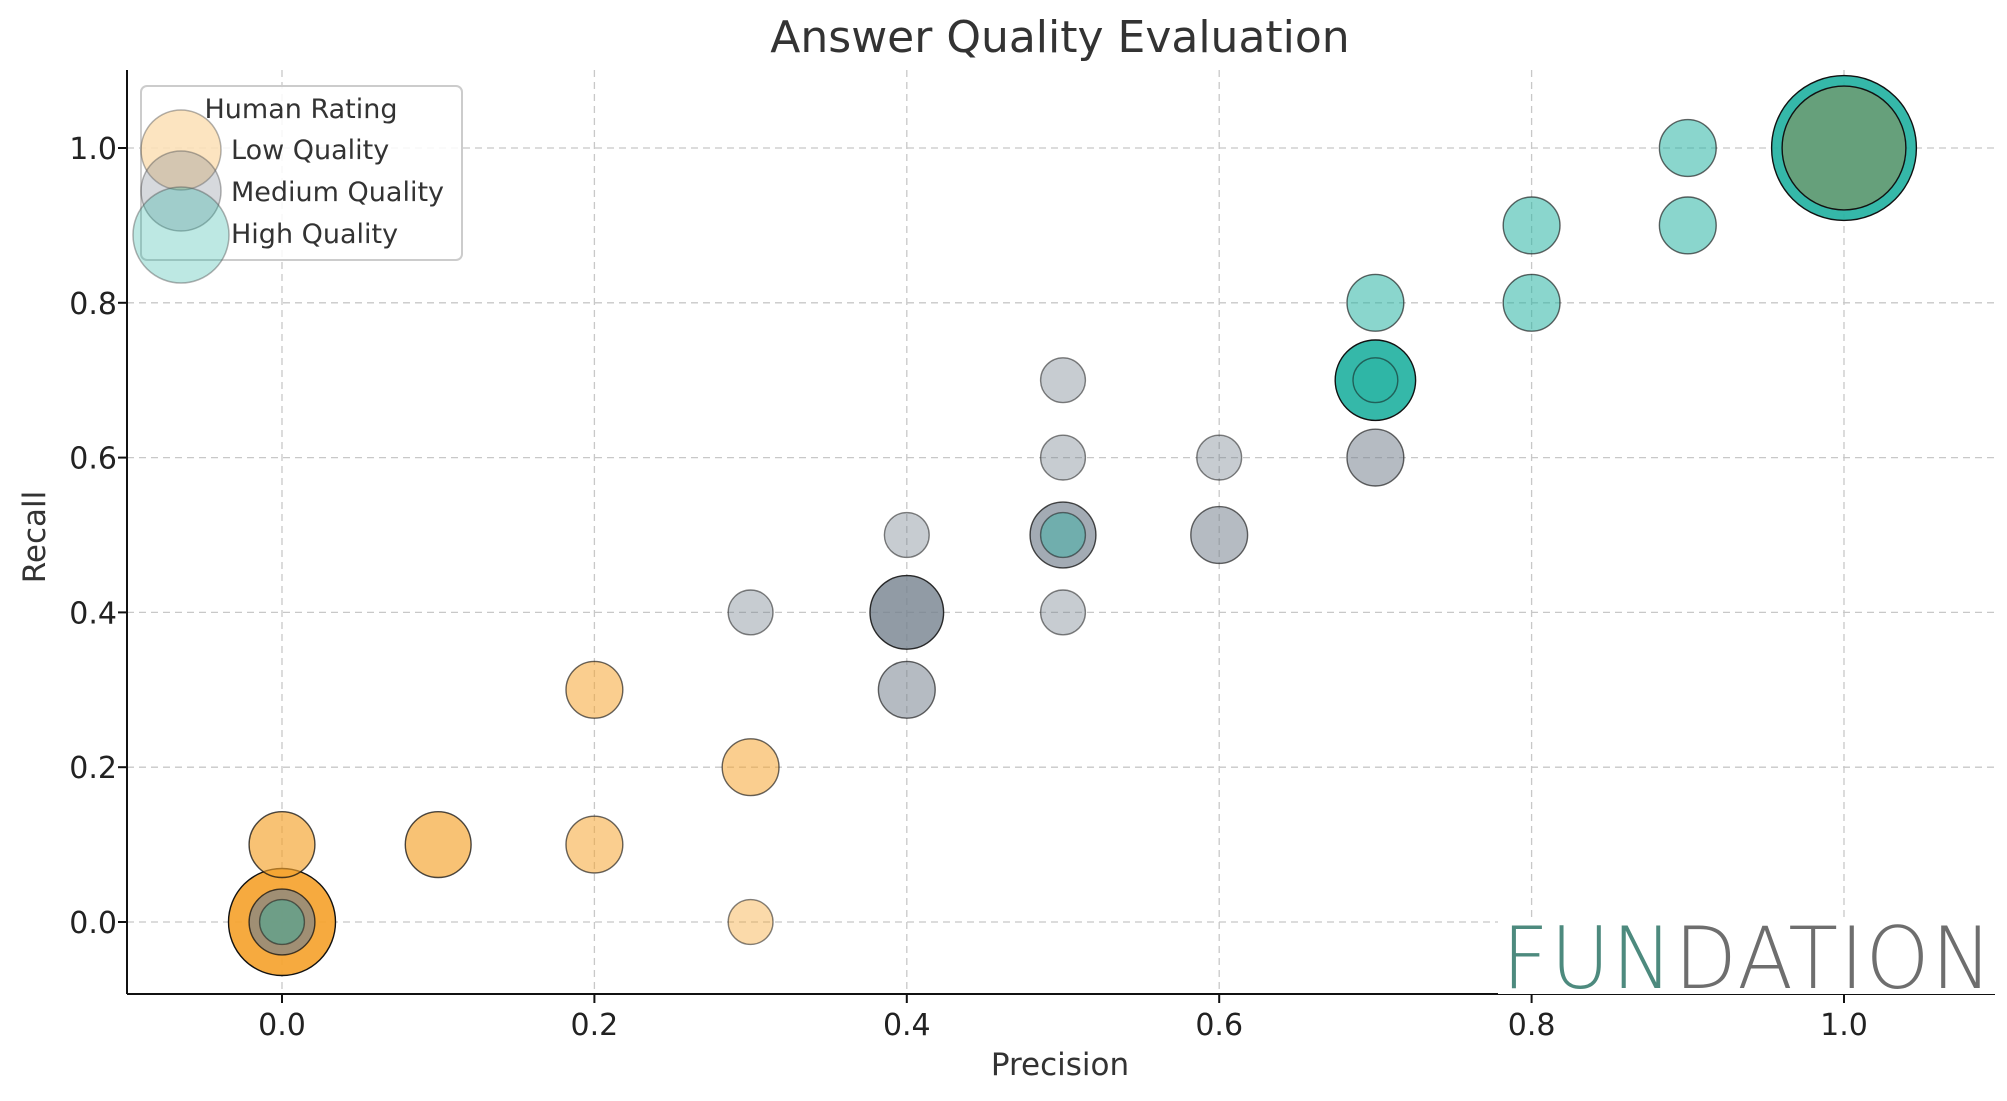  What do you see at coordinates (1844, 1025) in the screenshot?
I see `x-tick-label-5: 1.0` at bounding box center [1844, 1025].